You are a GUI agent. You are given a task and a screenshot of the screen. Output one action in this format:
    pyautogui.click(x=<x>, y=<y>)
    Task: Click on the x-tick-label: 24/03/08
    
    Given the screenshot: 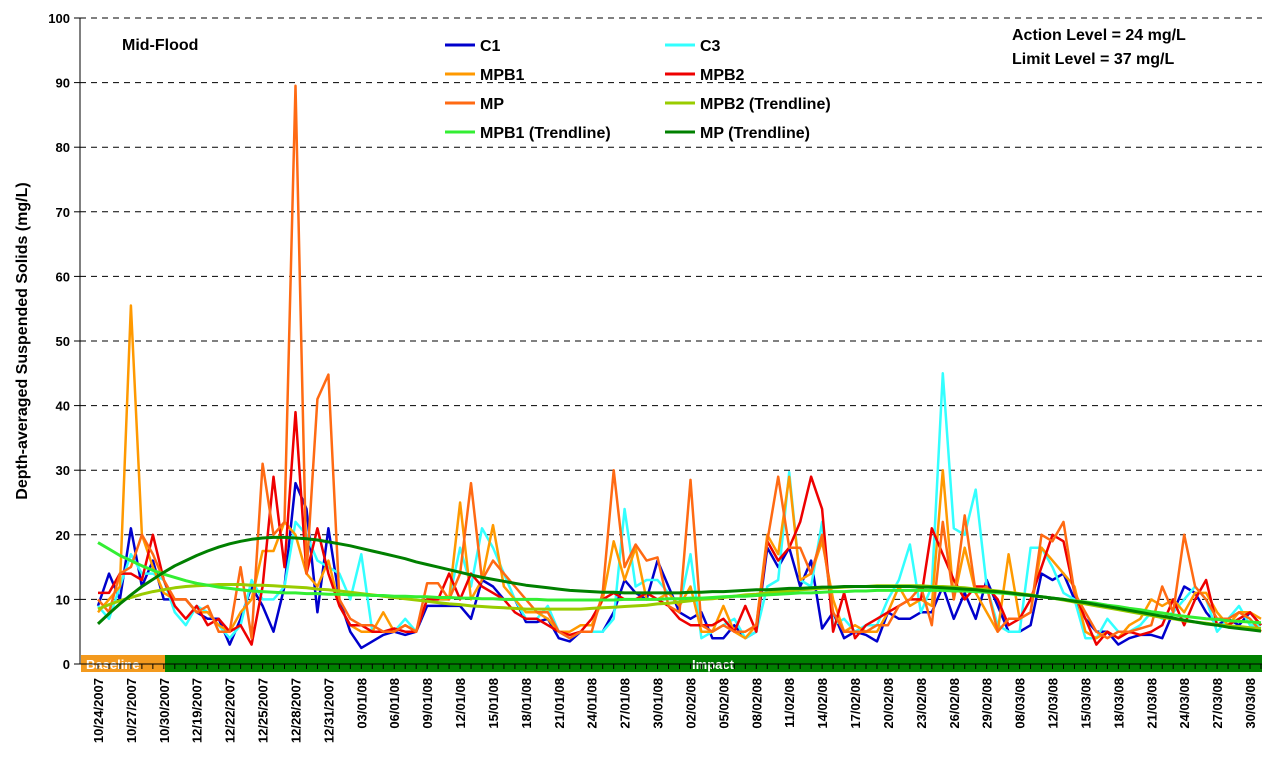 What is the action you would take?
    pyautogui.click(x=1184, y=703)
    